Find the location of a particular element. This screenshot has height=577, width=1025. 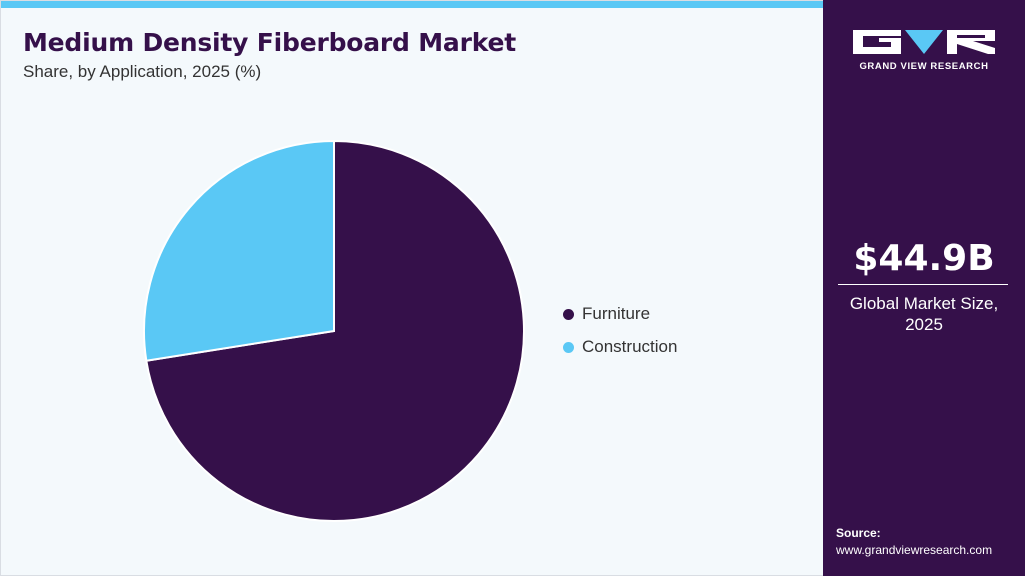

accent-top-bar is located at coordinates (412, 4).